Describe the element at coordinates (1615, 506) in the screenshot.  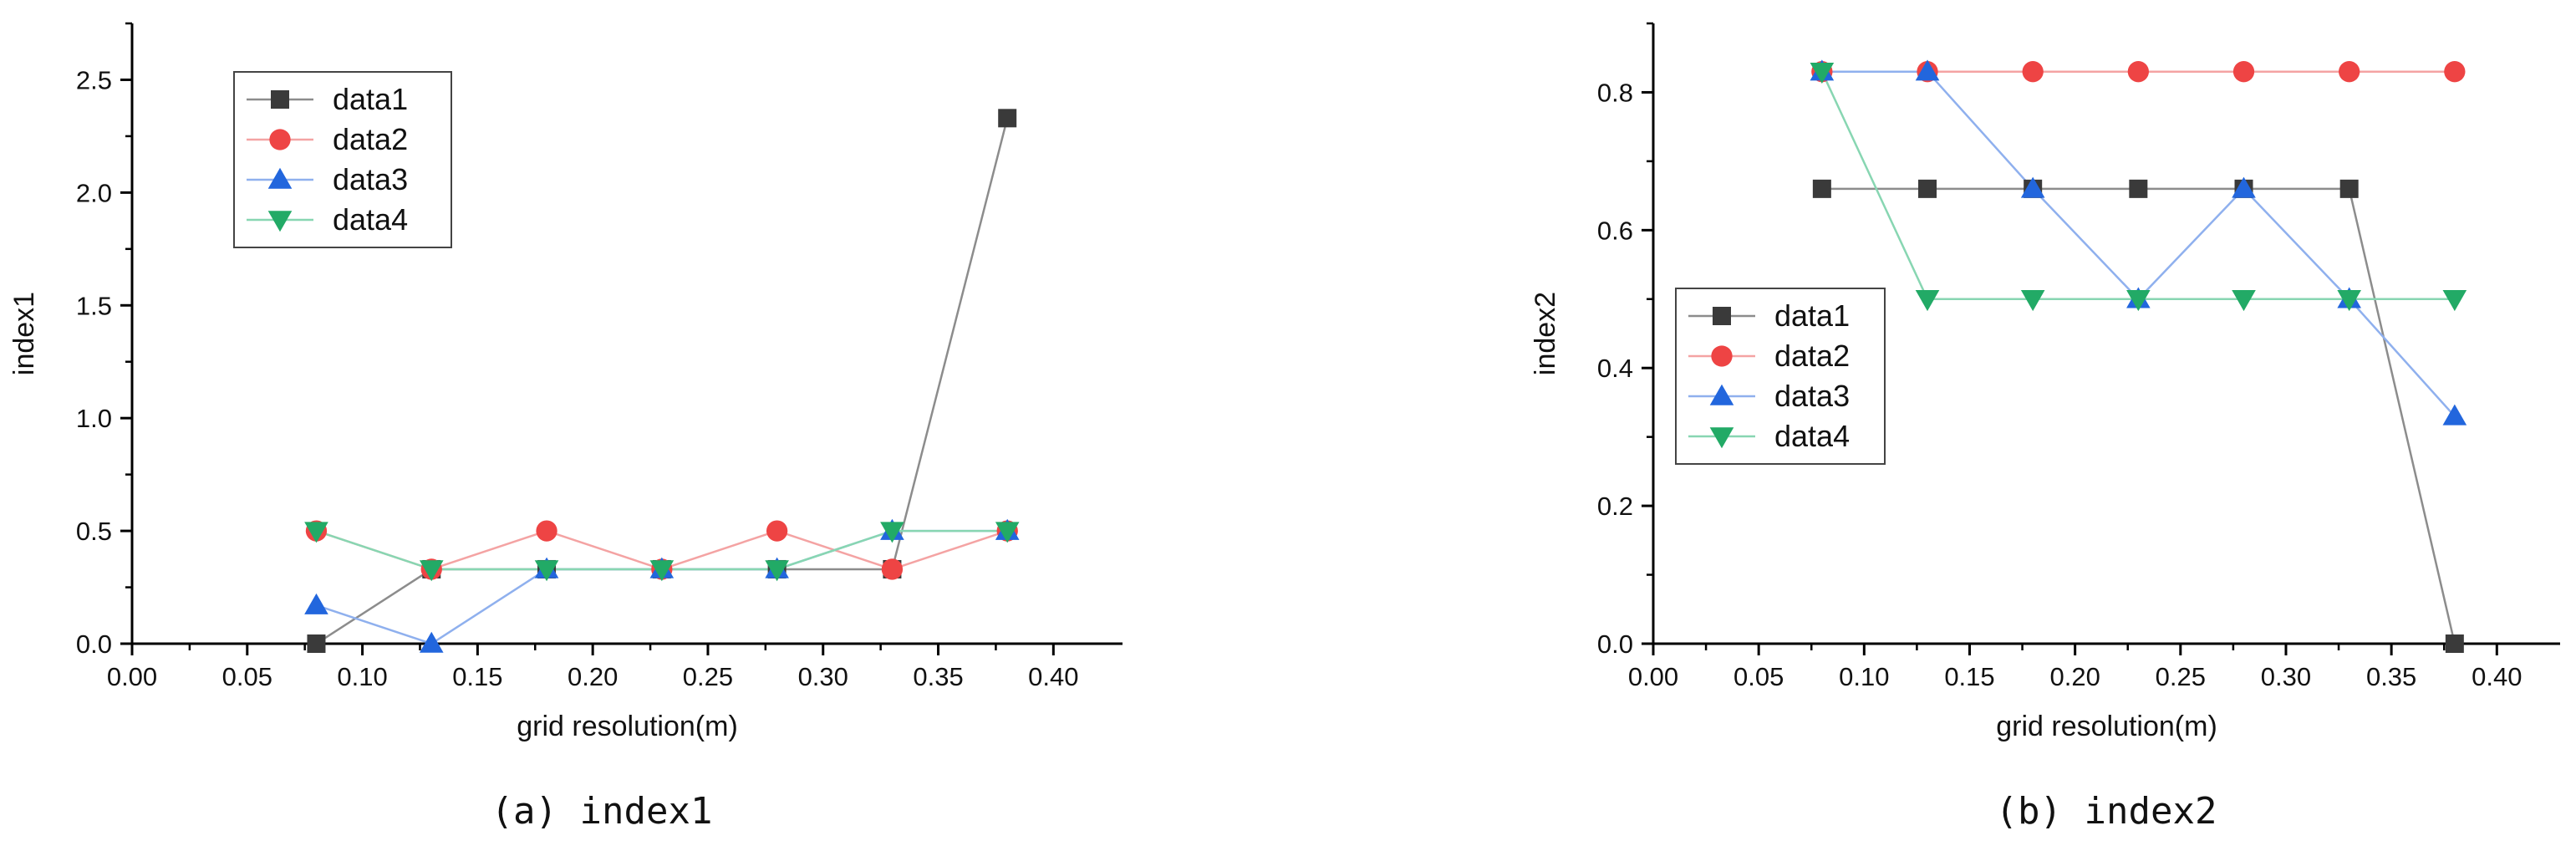
I see `y-tick-label: 0.2` at that location.